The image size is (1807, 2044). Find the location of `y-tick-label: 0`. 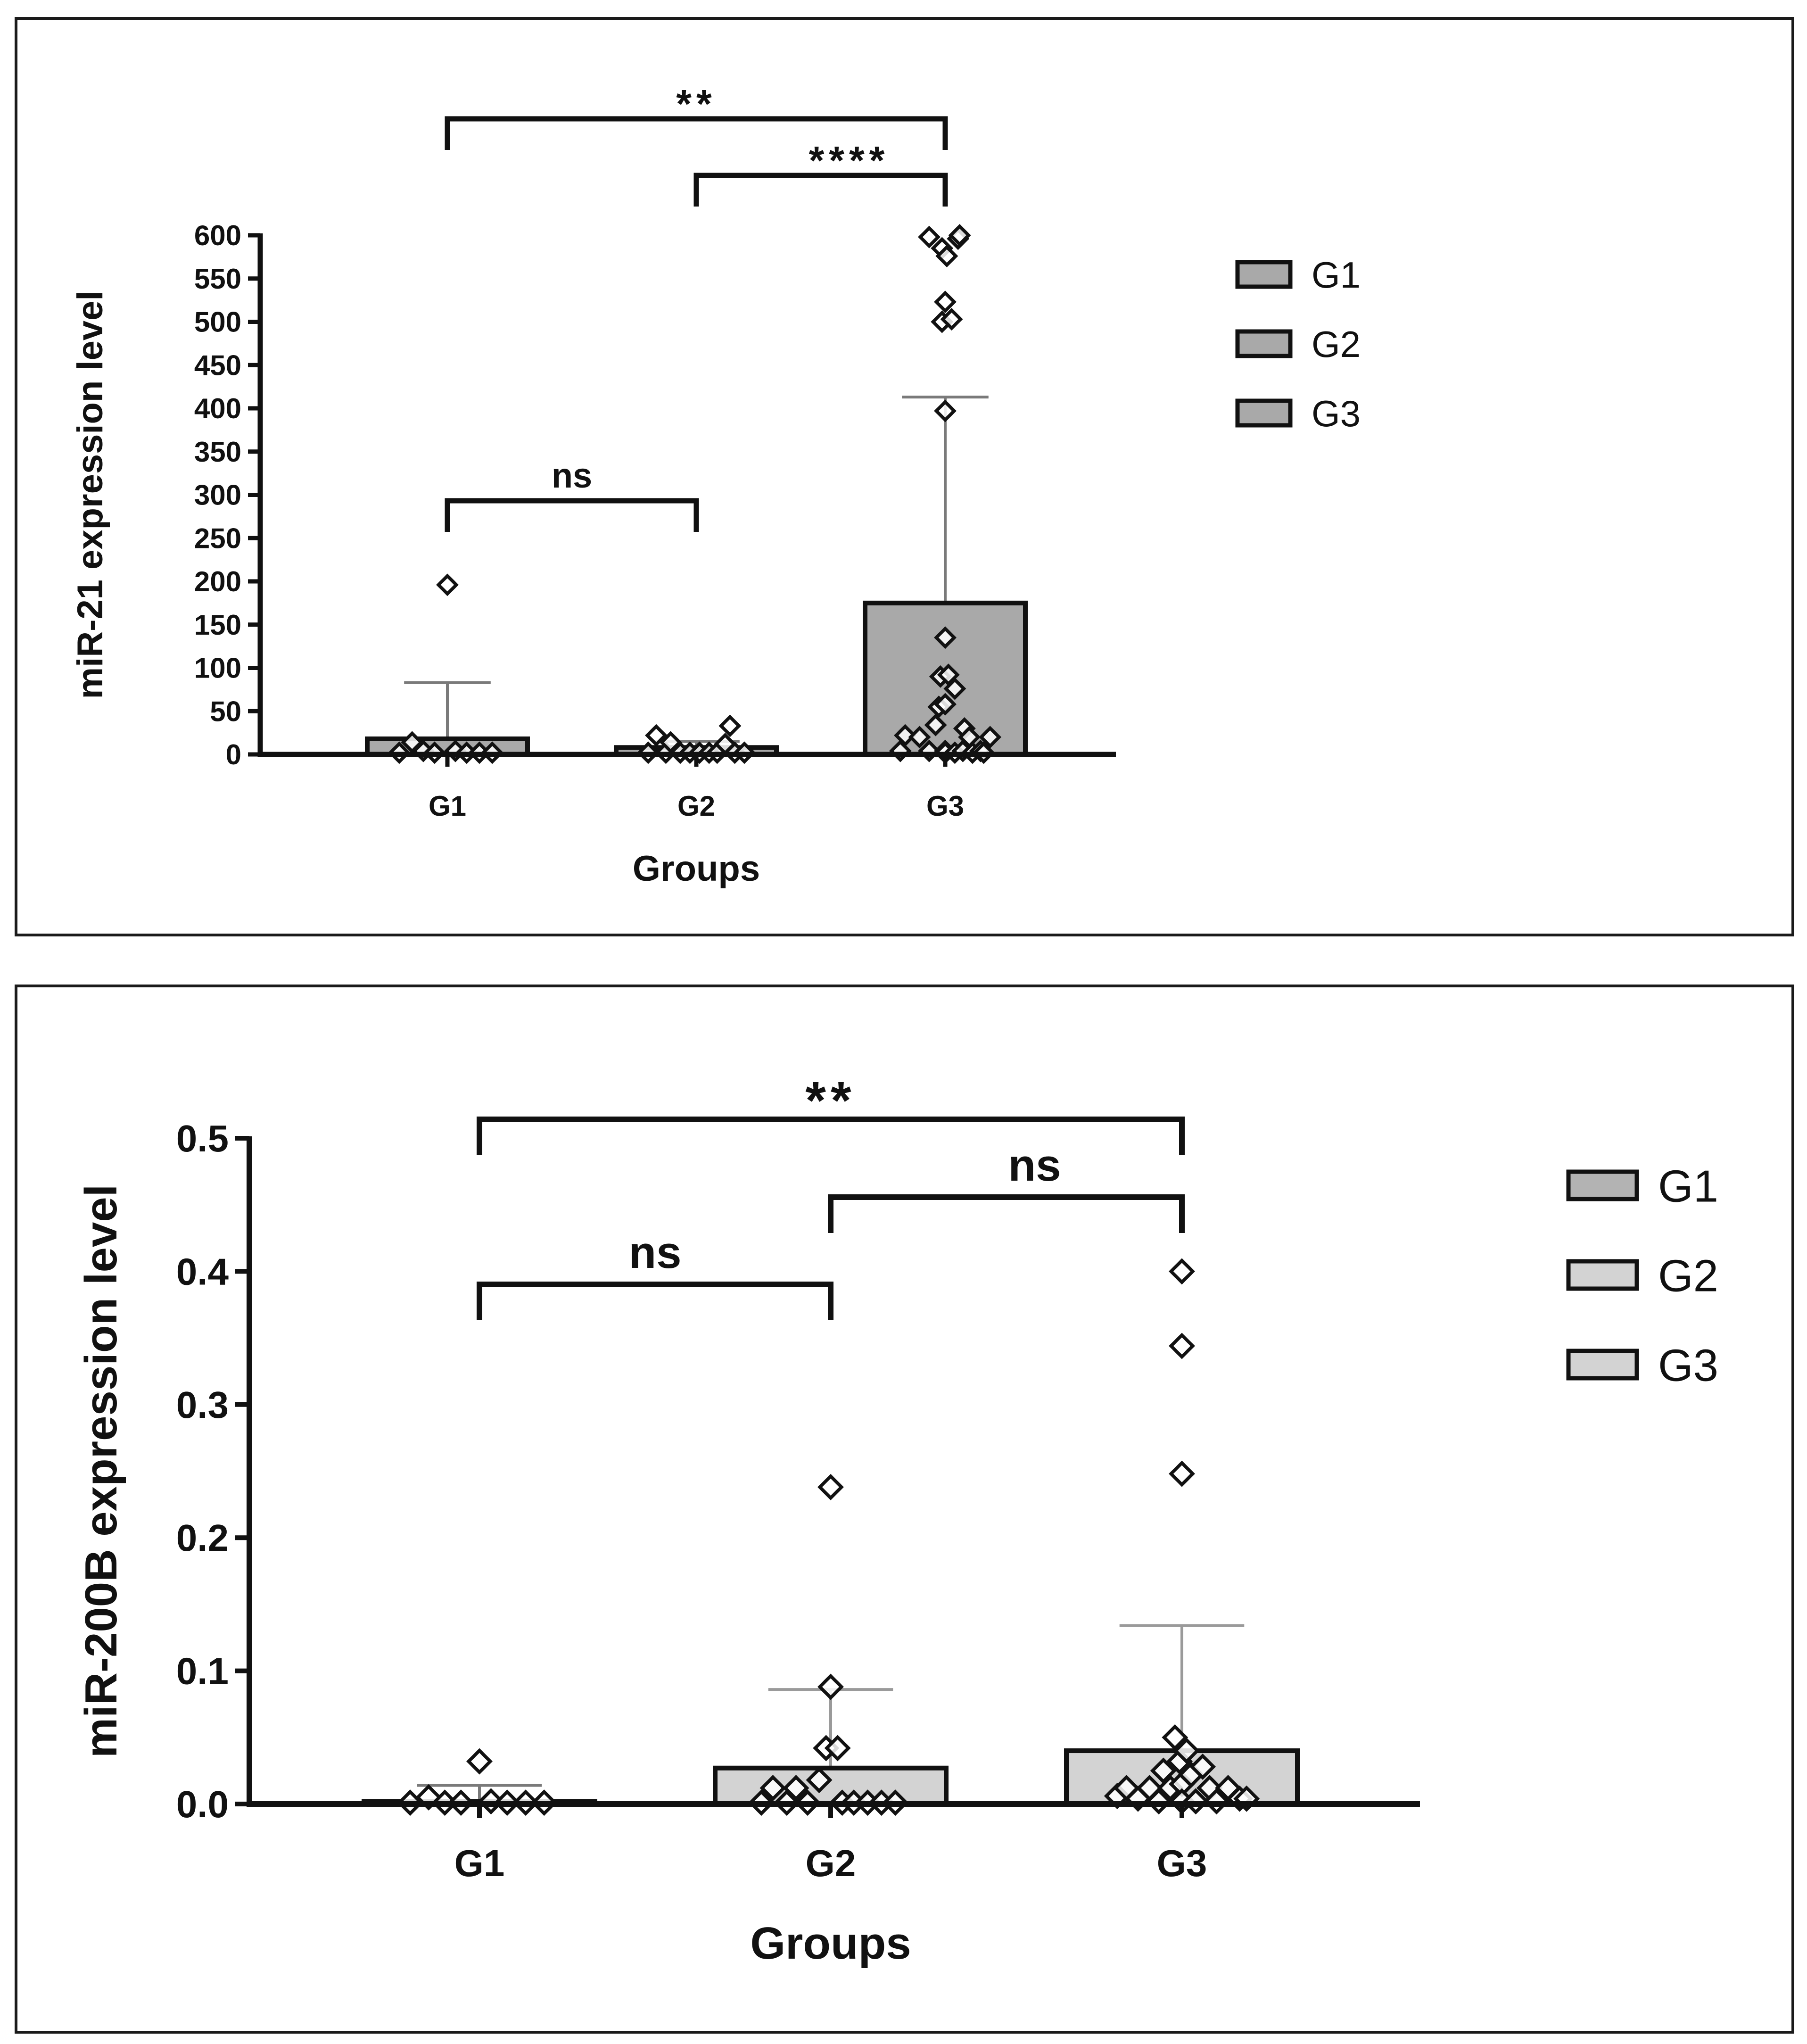

y-tick-label: 0 is located at coordinates (233, 755).